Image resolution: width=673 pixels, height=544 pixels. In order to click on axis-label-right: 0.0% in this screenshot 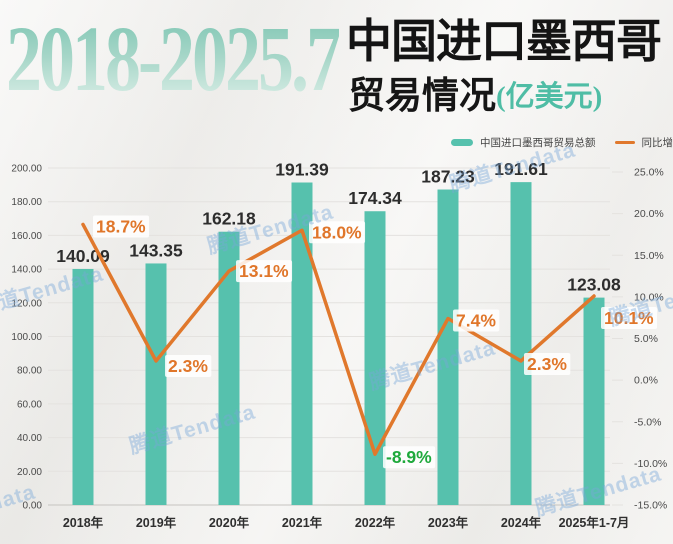, I will do `click(646, 381)`.